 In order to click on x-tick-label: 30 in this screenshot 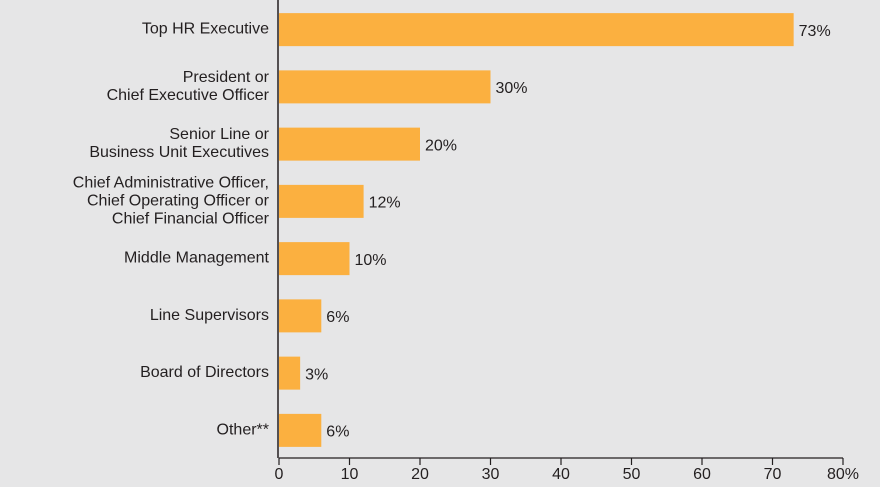, I will do `click(491, 474)`.